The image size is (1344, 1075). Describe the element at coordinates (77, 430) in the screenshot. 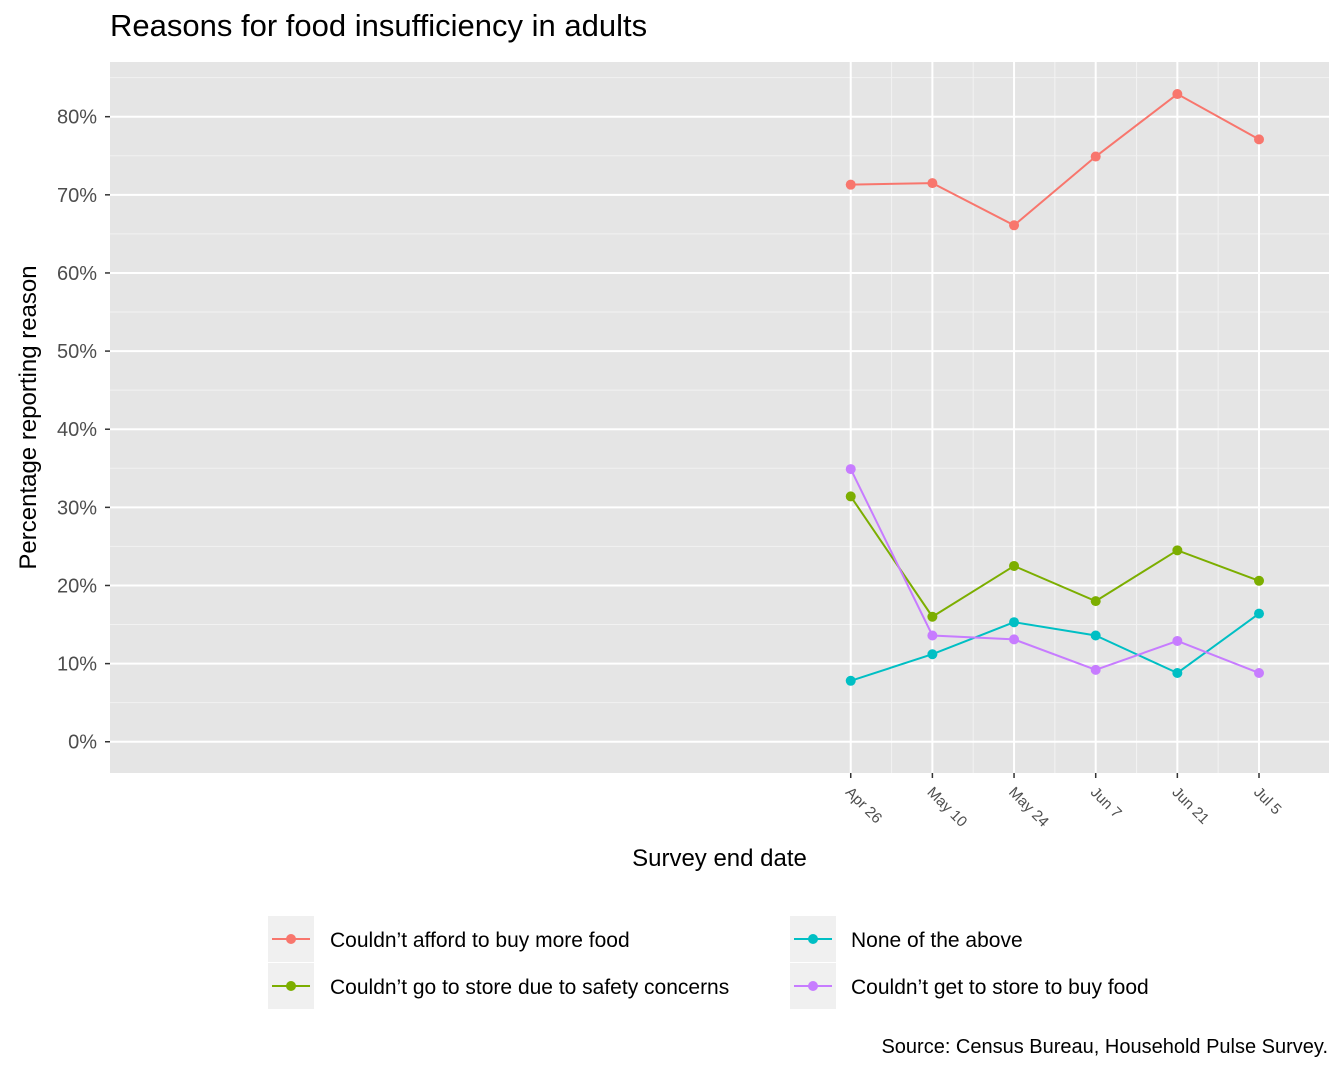

I see `y-tick-label: 40%` at that location.